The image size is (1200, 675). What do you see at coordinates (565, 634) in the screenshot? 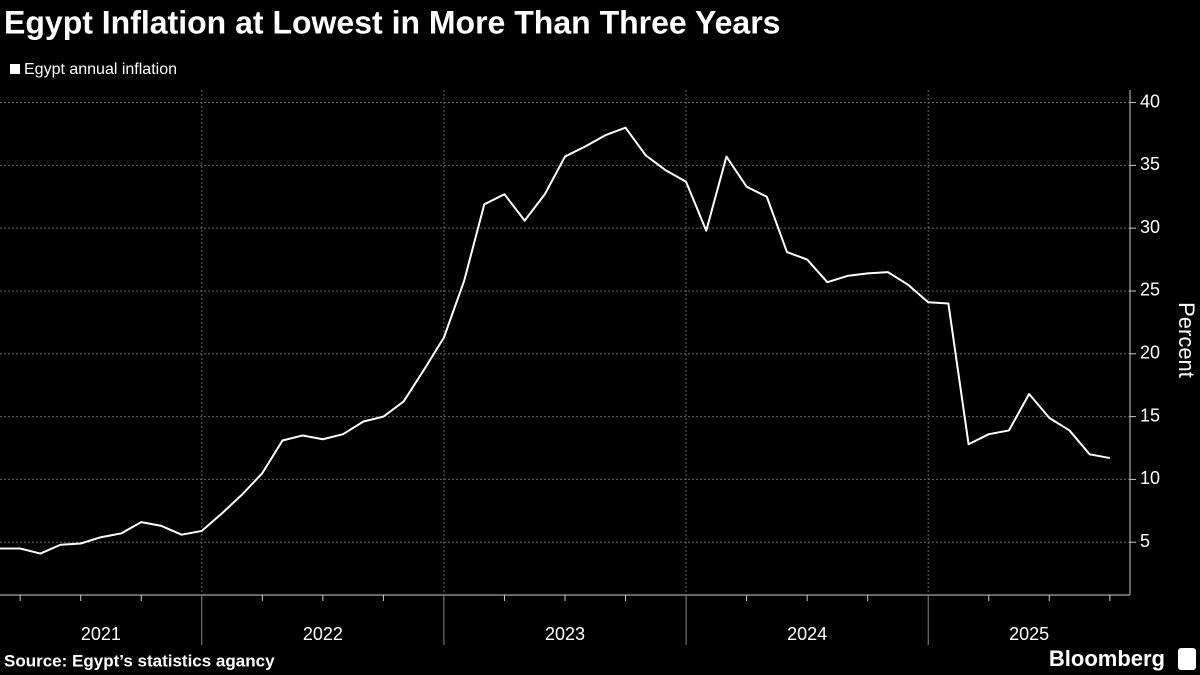
I see `x-tick-label: 2023` at bounding box center [565, 634].